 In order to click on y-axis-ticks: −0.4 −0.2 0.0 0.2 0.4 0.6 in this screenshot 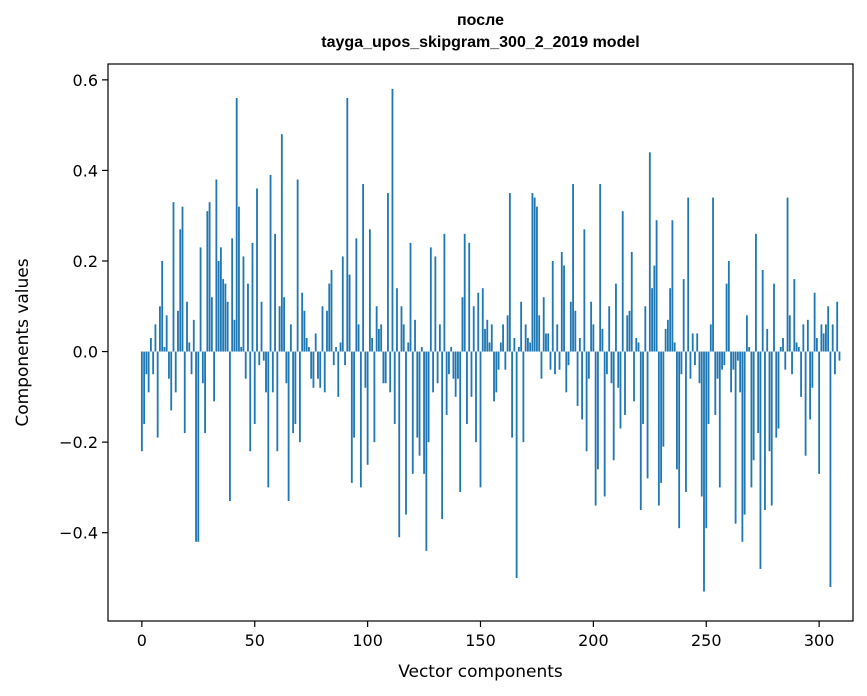, I will do `click(83, 307)`.